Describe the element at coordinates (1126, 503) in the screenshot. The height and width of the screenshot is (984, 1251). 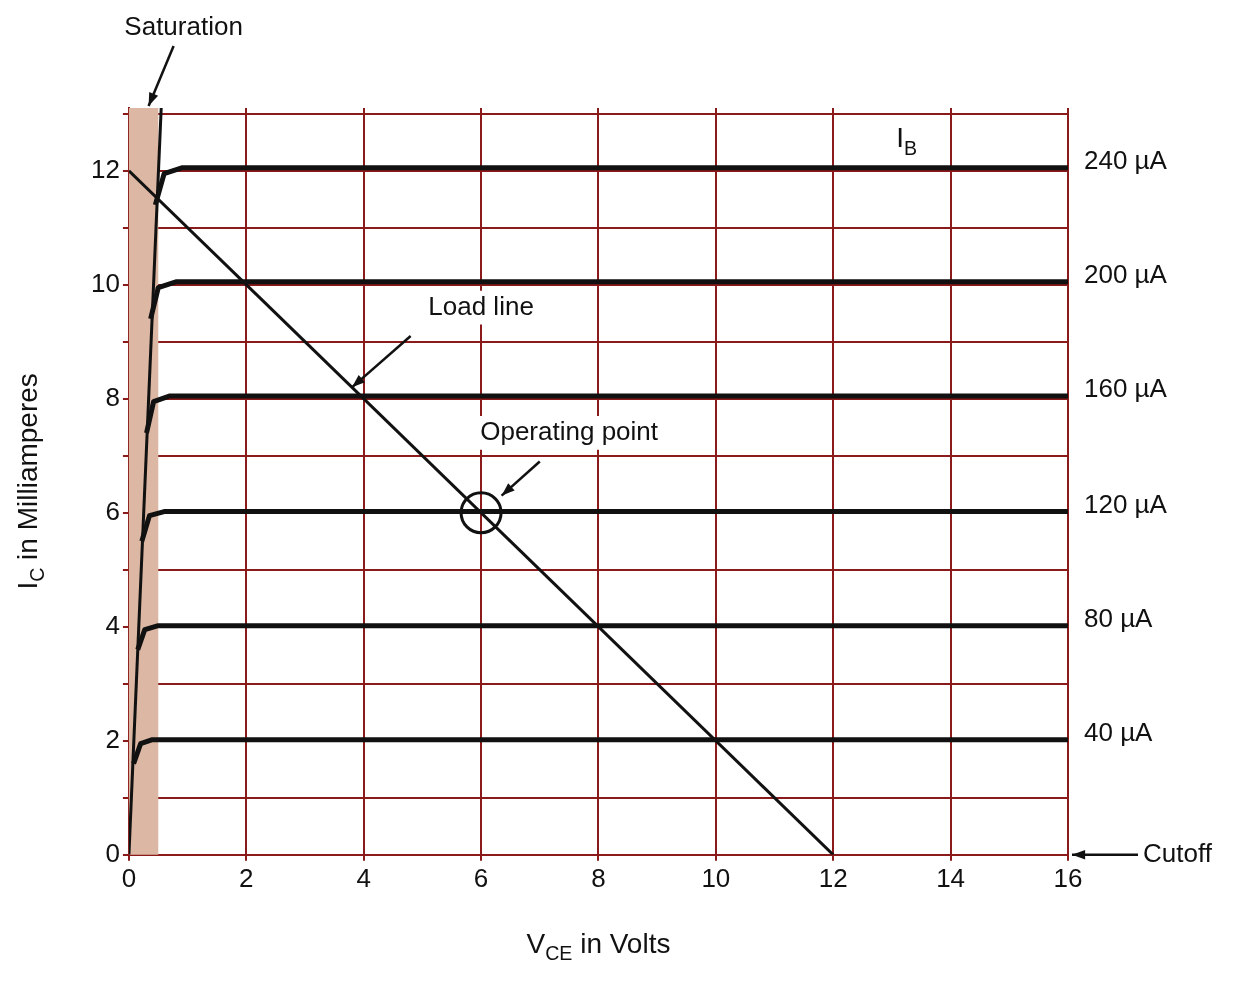
I see `series-label: 120 µA` at that location.